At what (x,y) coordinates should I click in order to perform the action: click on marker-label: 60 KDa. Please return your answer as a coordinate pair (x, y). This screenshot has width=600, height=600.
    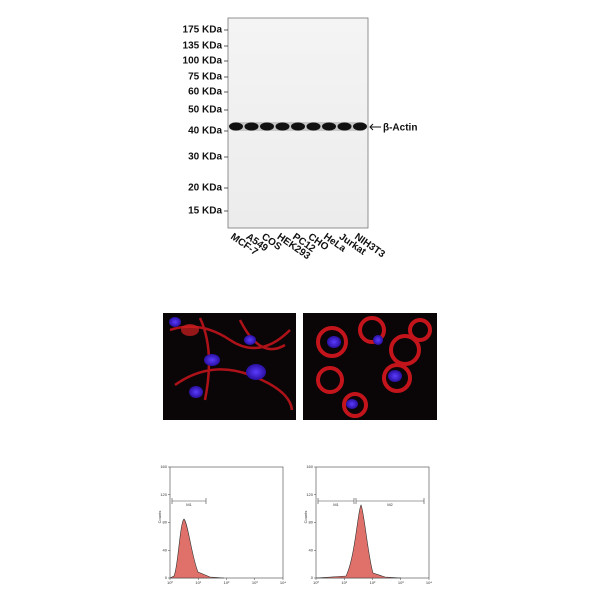
    Looking at the image, I should click on (205, 92).